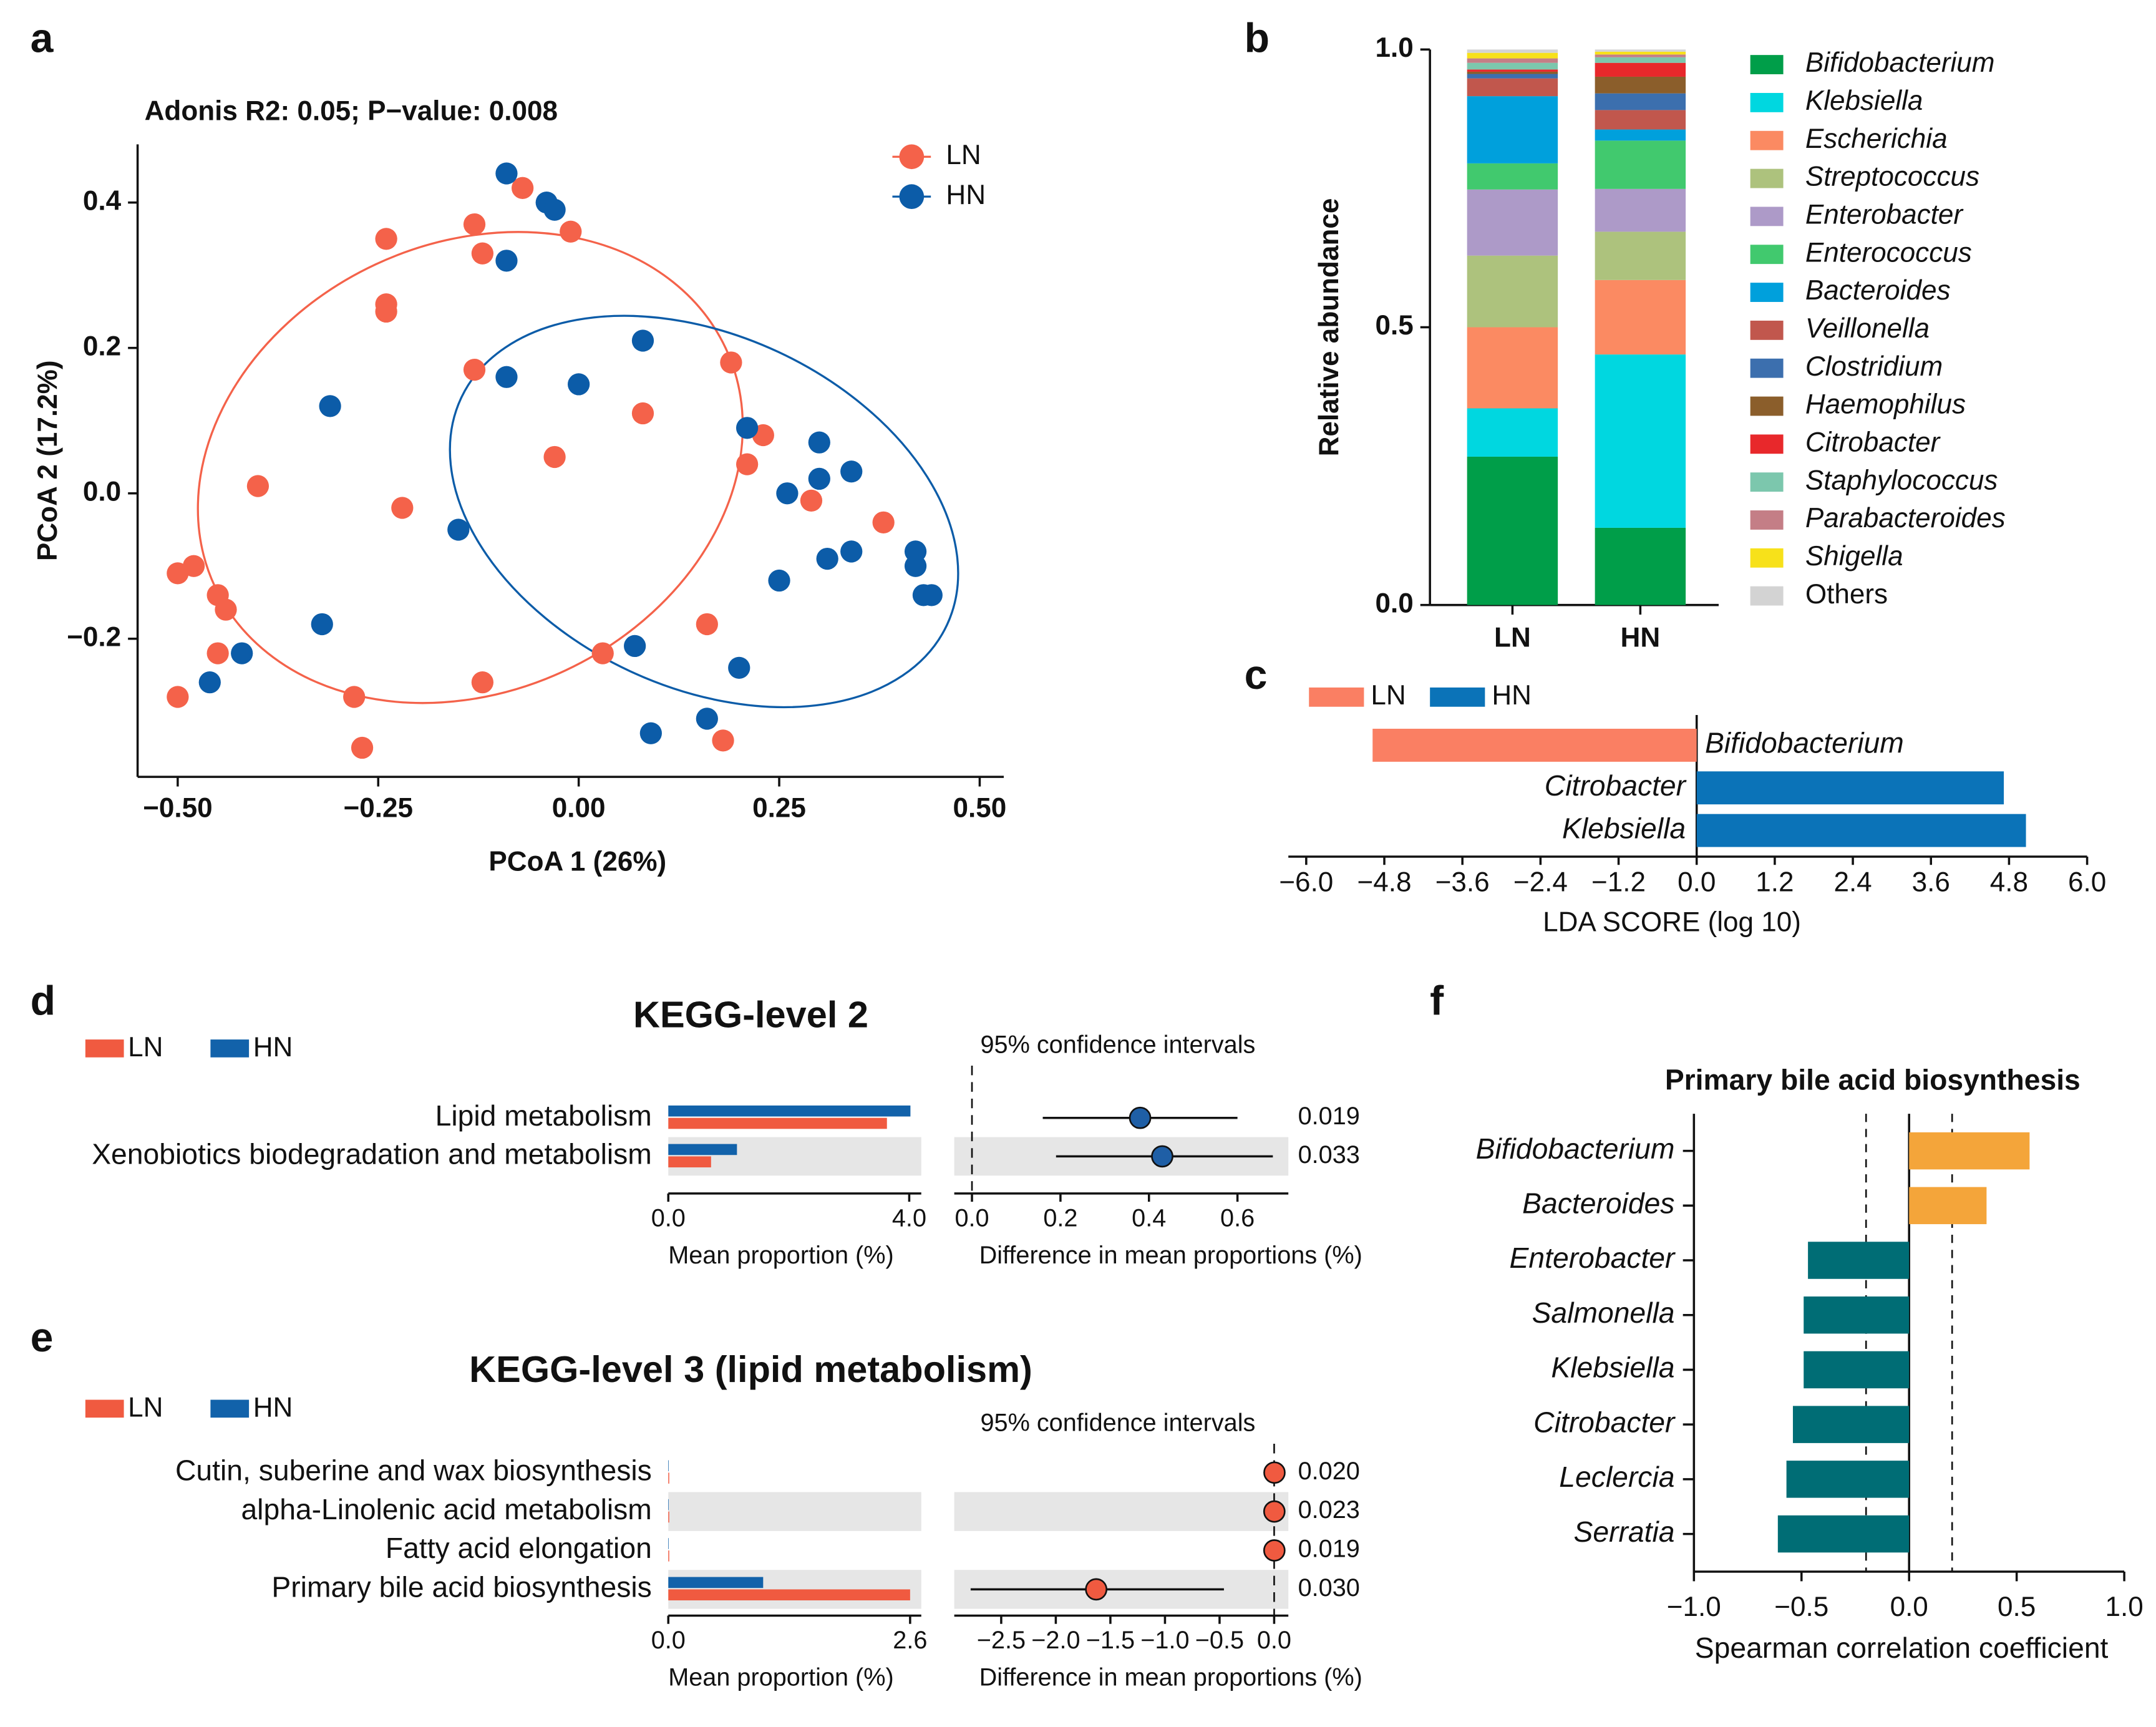  Describe the element at coordinates (1864, 100) in the screenshot. I see `legend-label: Klebsiella` at that location.